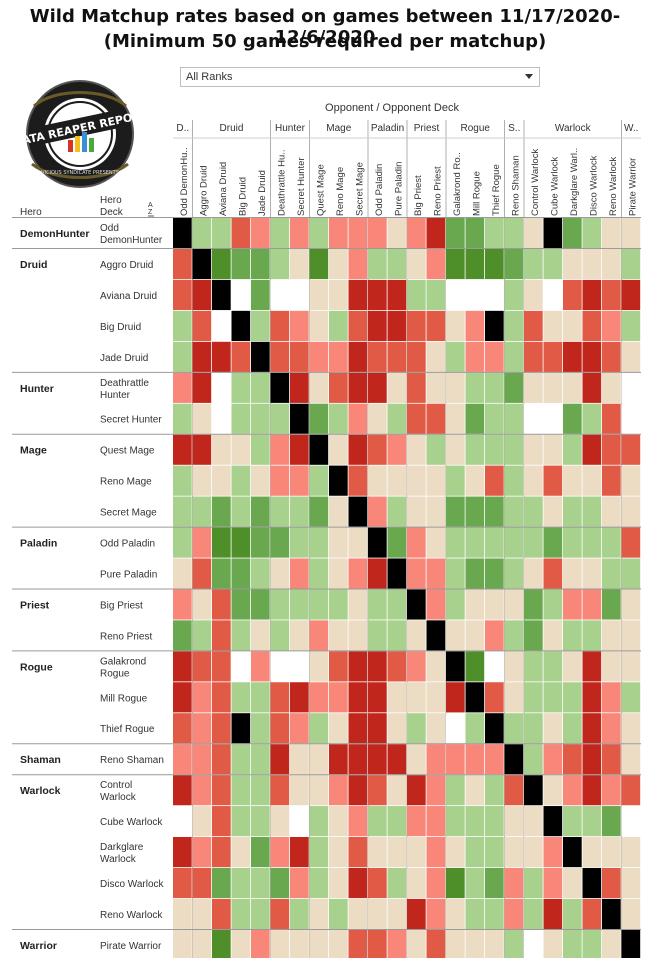 Image resolution: width=650 pixels, height=958 pixels. What do you see at coordinates (150, 205) in the screenshot?
I see `sort-icon-a: A` at bounding box center [150, 205].